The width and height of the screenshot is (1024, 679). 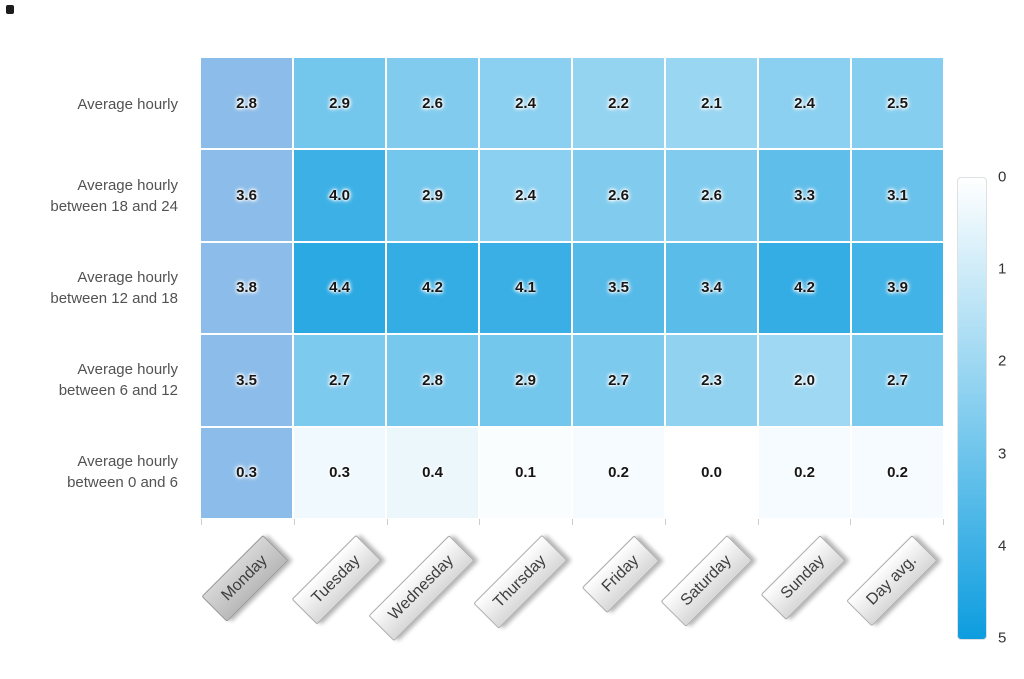 What do you see at coordinates (892, 581) in the screenshot?
I see `col-axis-label: Day avg.` at bounding box center [892, 581].